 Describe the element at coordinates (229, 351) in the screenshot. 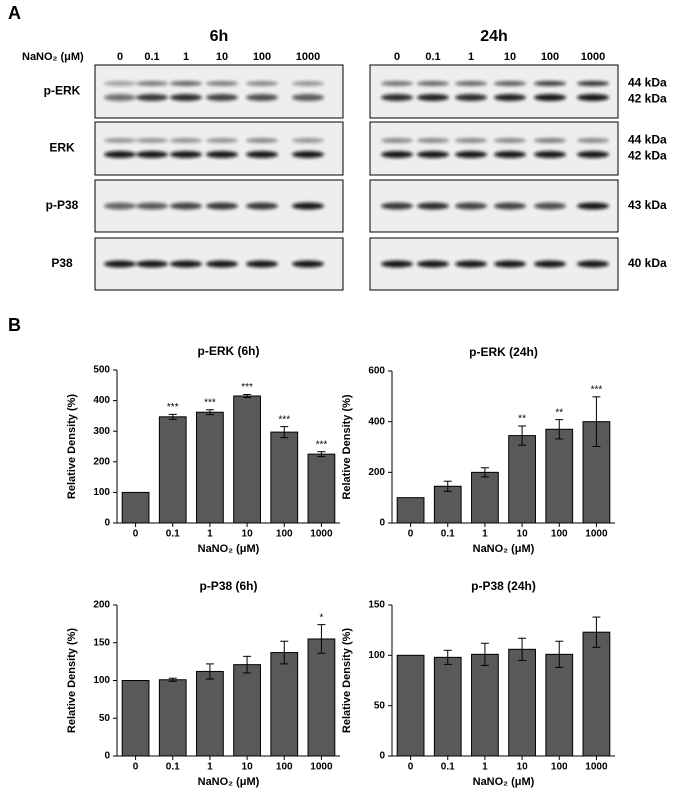

I see `chart-title: p-ERK (6h)` at that location.